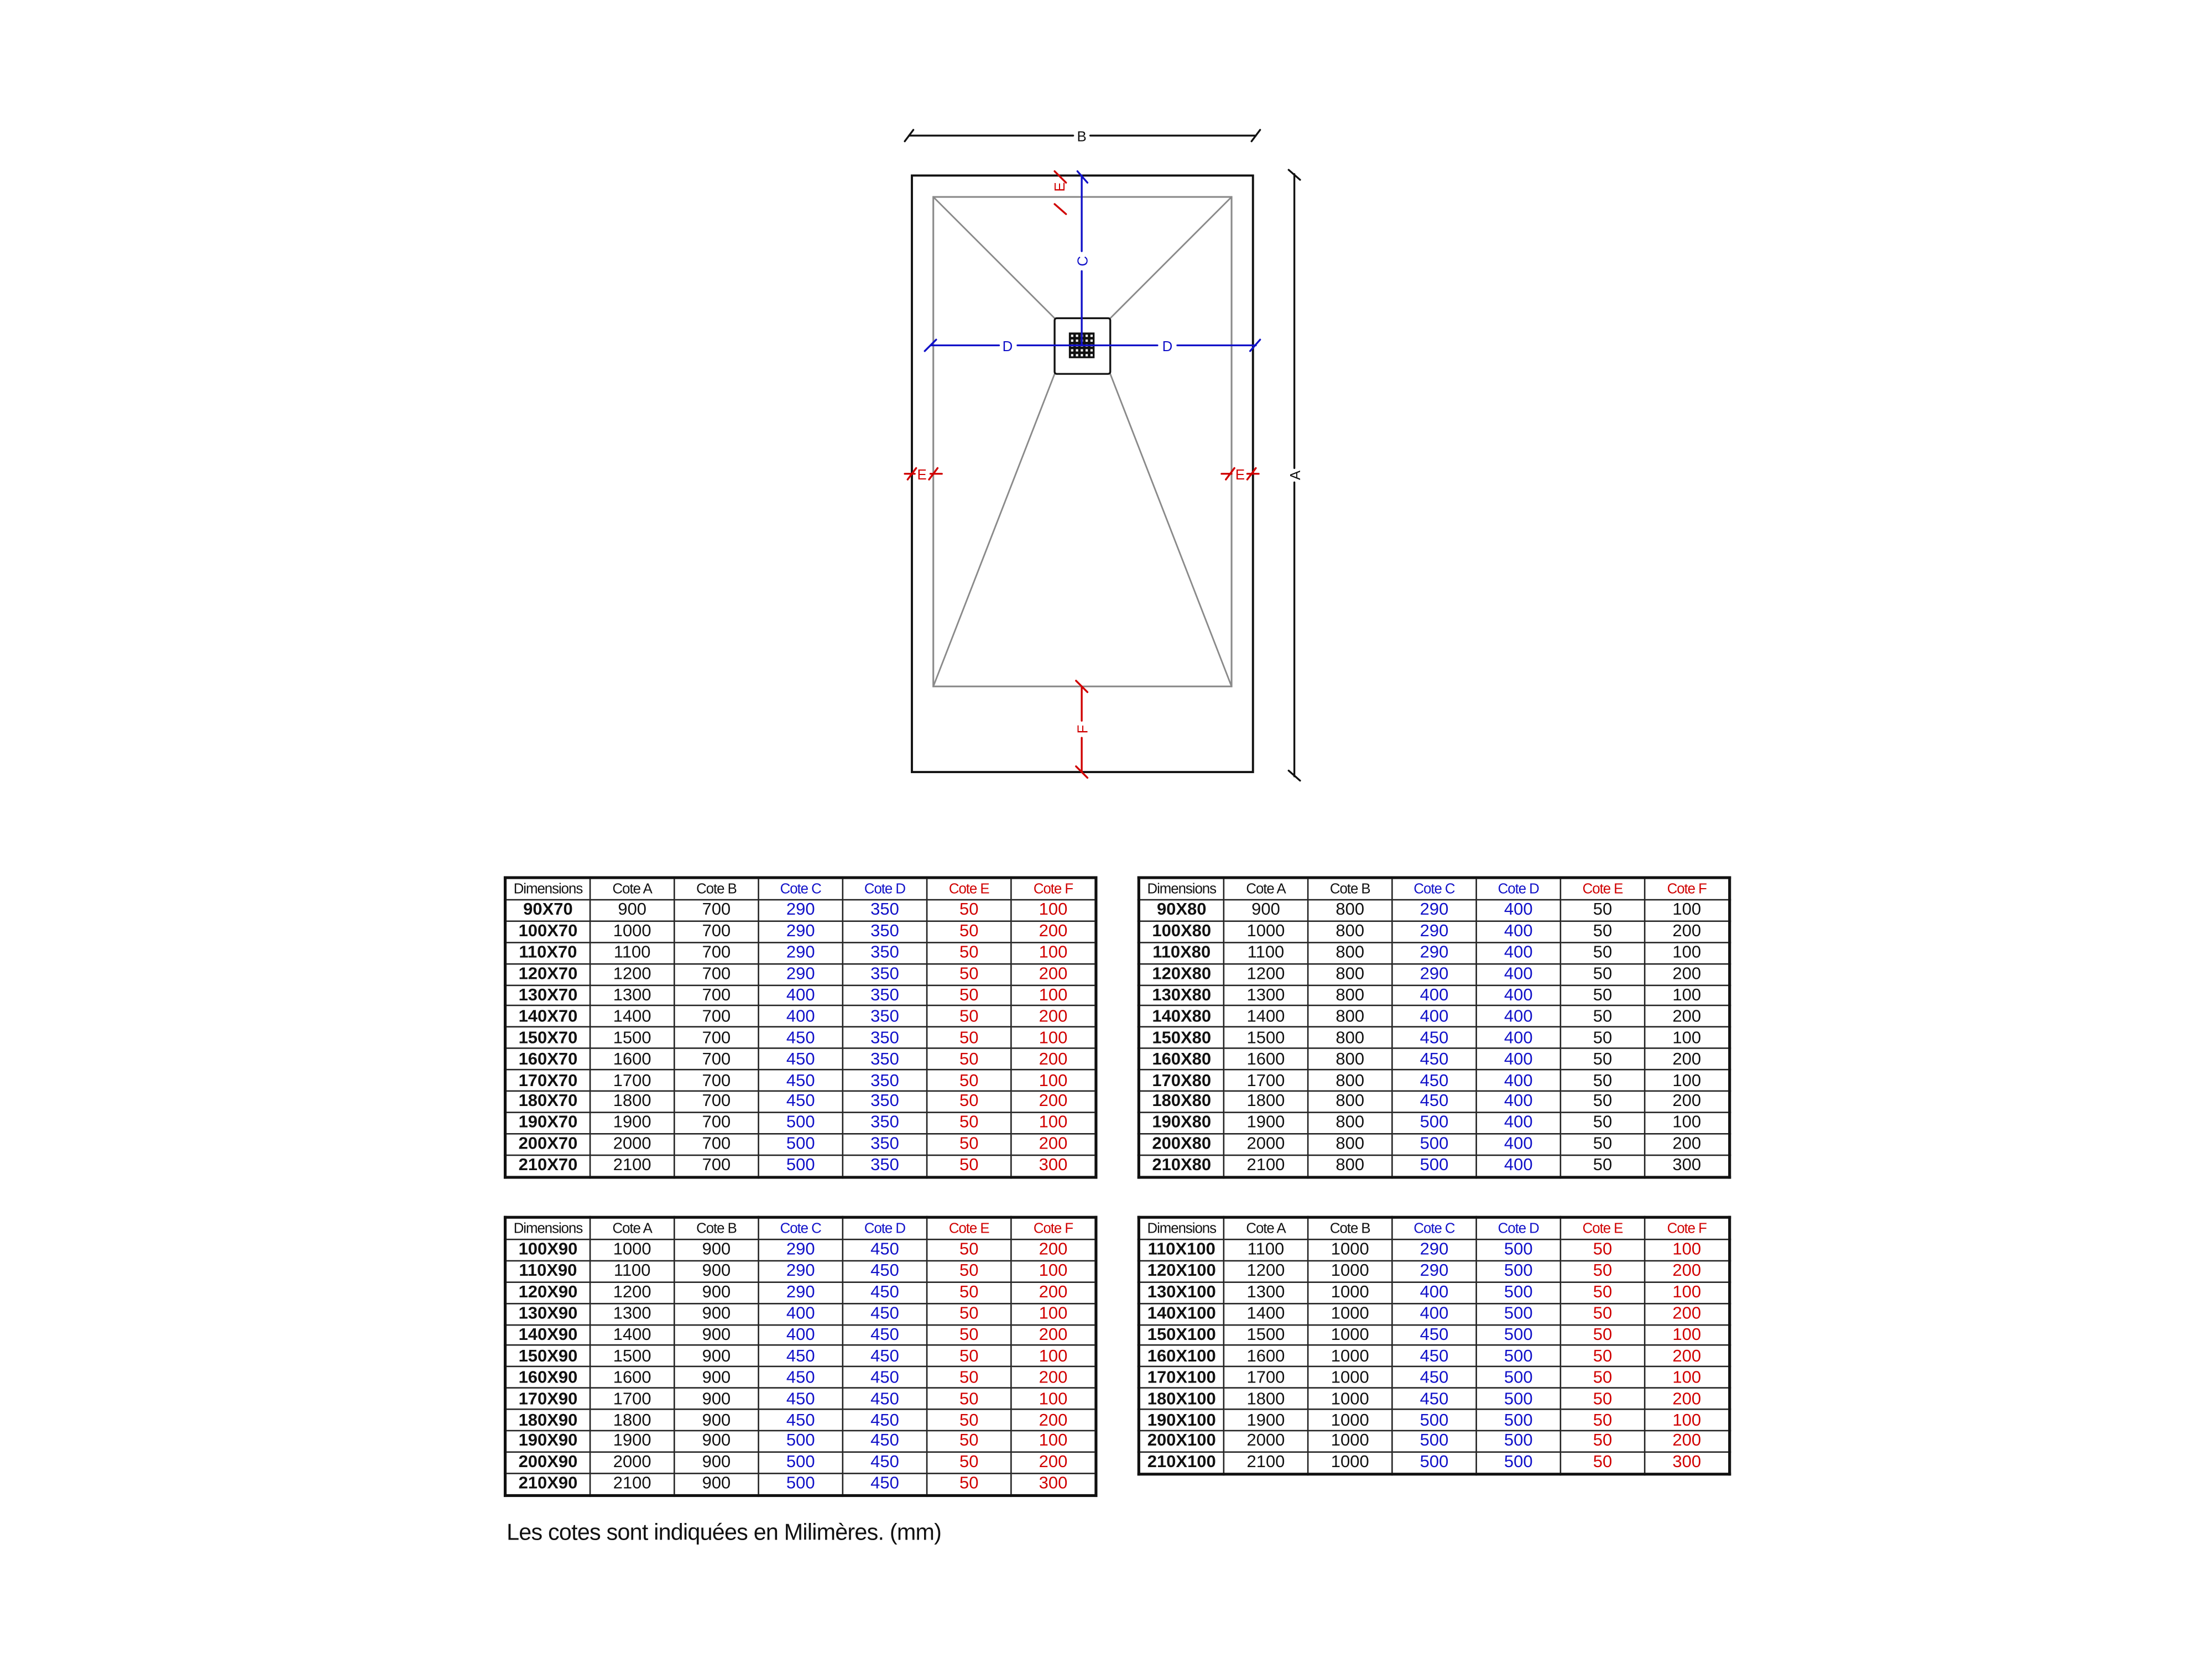 Image resolution: width=2212 pixels, height=1659 pixels. Describe the element at coordinates (632, 1463) in the screenshot. I see `value-cell: 2000` at that location.